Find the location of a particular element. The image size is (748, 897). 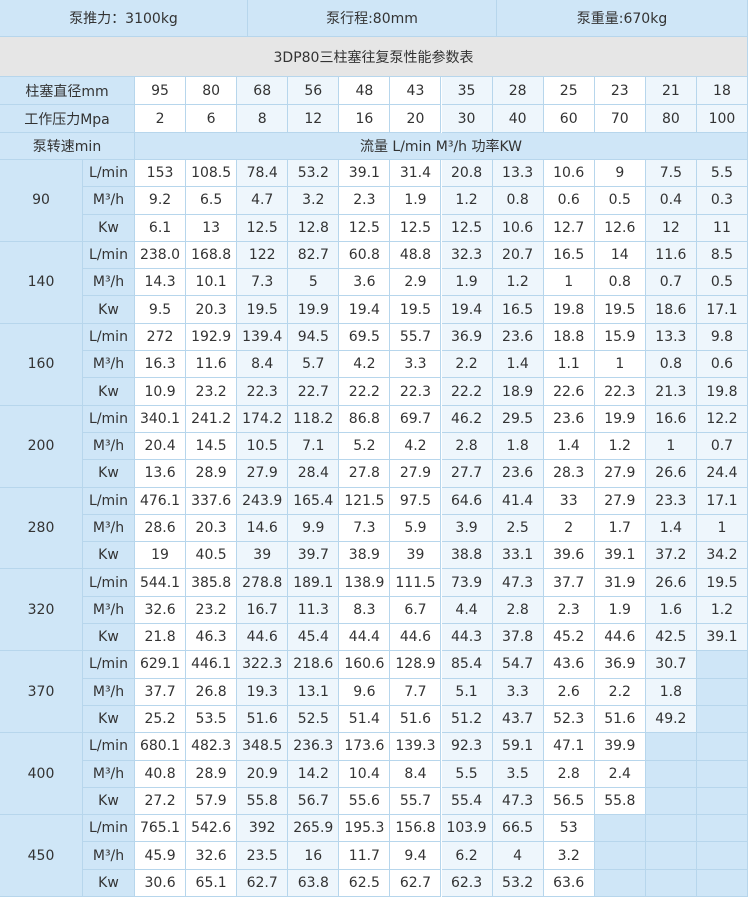

value-cell: 30 is located at coordinates (467, 119).